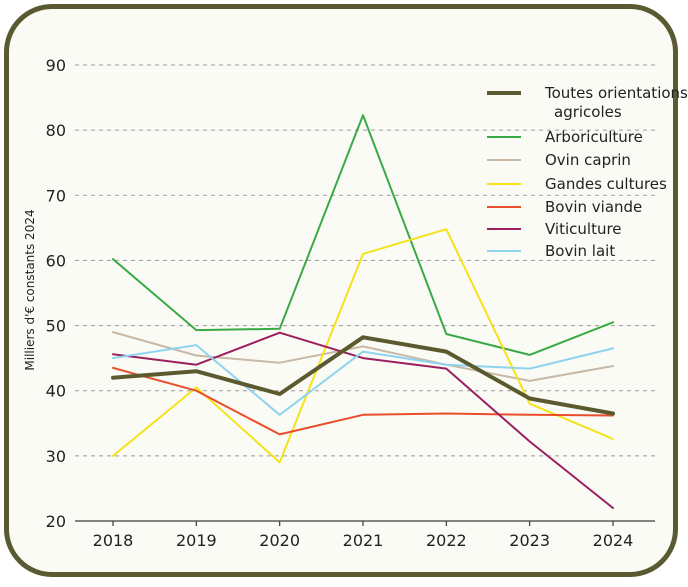 This screenshot has height=587, width=688. What do you see at coordinates (279, 540) in the screenshot?
I see `x-tick-label: 2020` at bounding box center [279, 540].